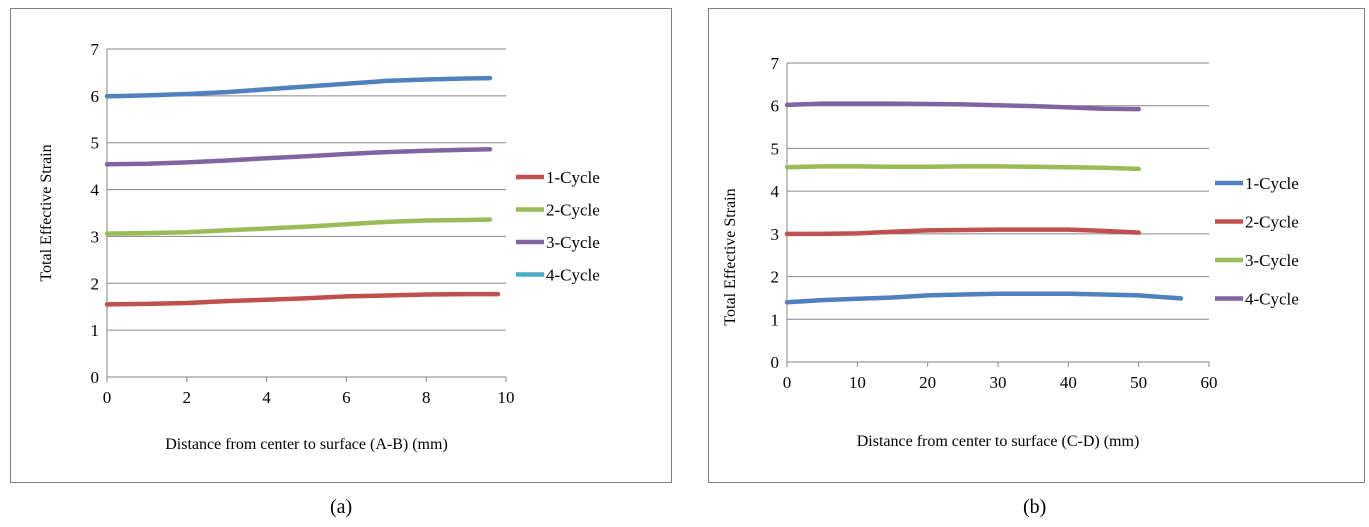  What do you see at coordinates (266, 397) in the screenshot?
I see `x-tick-label: 4` at bounding box center [266, 397].